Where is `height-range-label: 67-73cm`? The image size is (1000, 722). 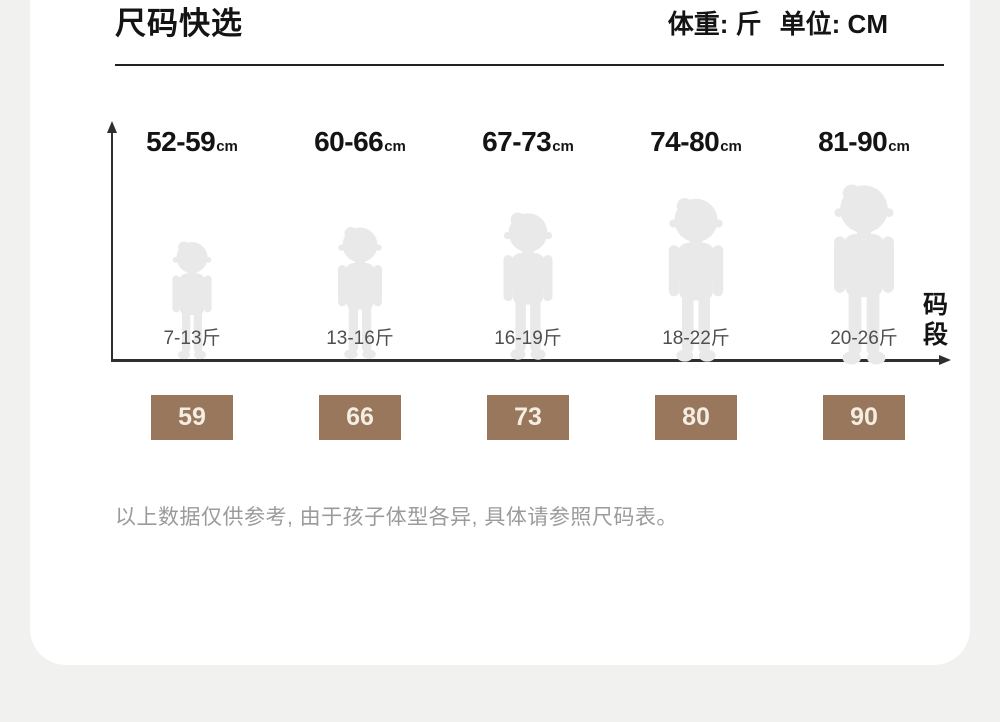 height-range-label: 67-73cm is located at coordinates (528, 141).